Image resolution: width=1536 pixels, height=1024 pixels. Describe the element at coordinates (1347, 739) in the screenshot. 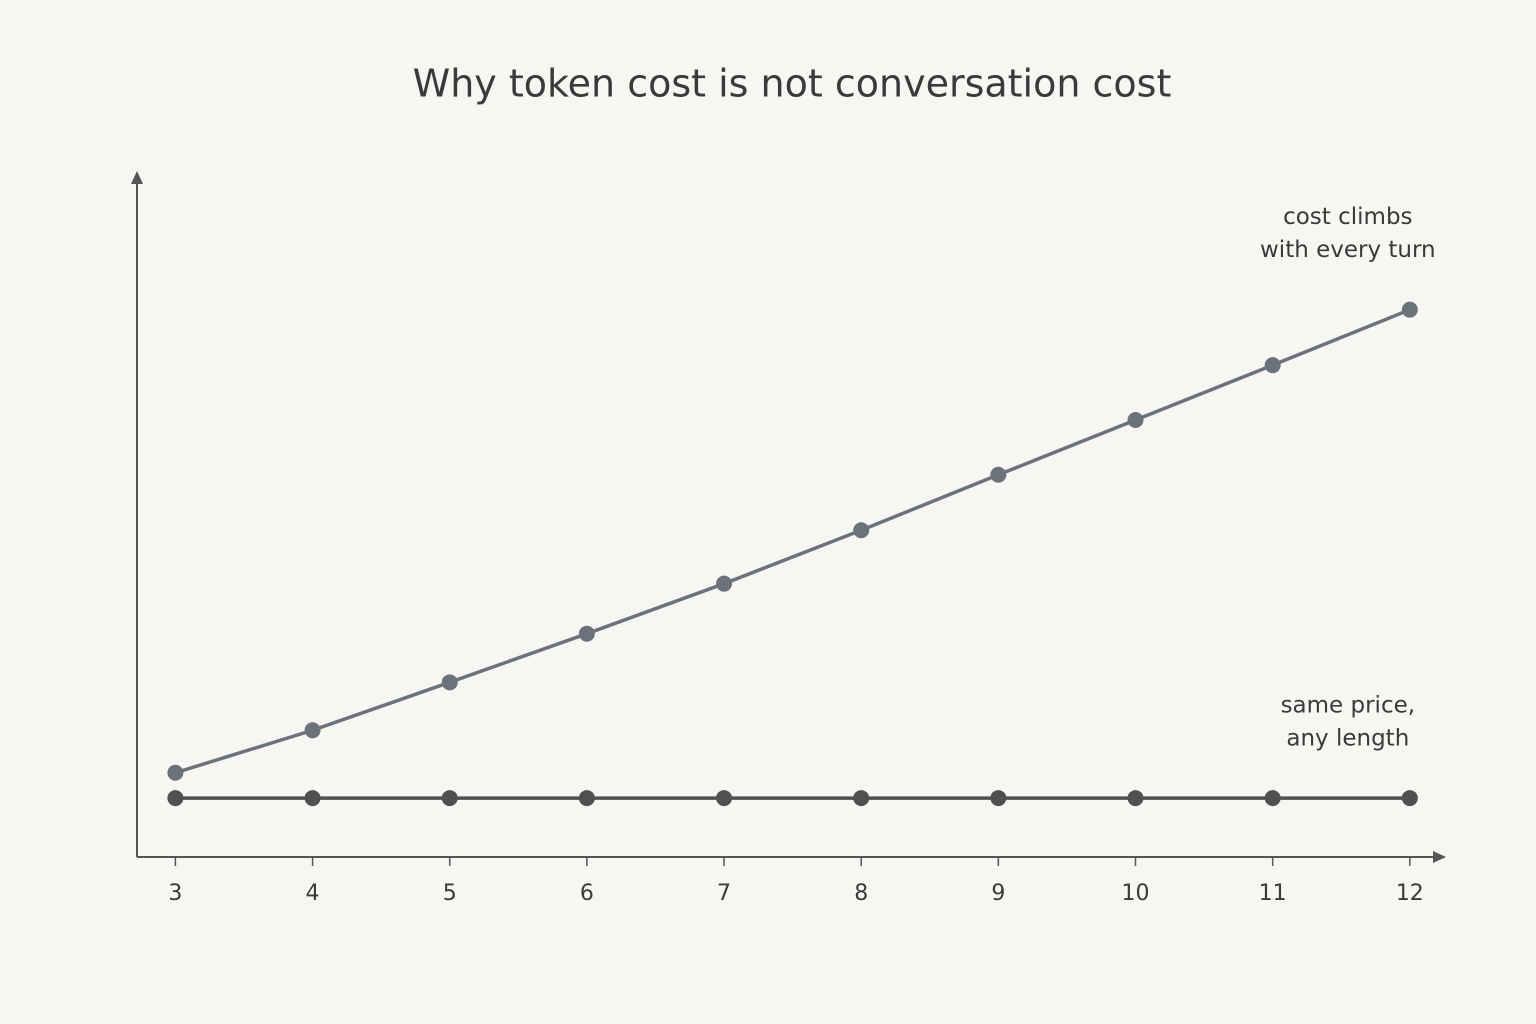

I see `annotation: any length` at that location.